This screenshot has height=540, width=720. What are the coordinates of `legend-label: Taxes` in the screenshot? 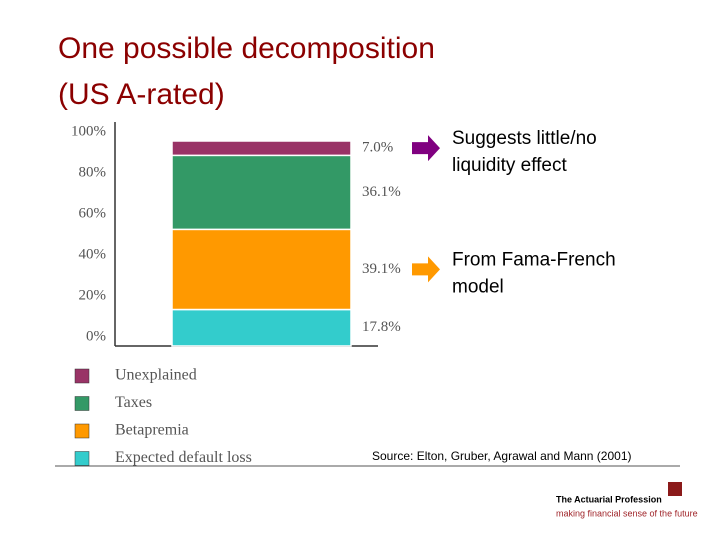 It's located at (133, 402).